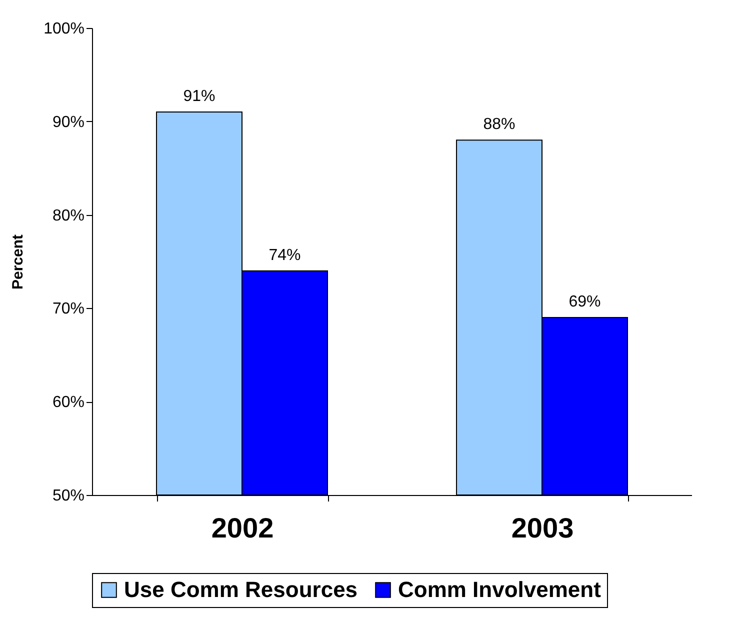 This screenshot has height=634, width=734. Describe the element at coordinates (18, 262) in the screenshot. I see `y-axis-title: Percent` at that location.